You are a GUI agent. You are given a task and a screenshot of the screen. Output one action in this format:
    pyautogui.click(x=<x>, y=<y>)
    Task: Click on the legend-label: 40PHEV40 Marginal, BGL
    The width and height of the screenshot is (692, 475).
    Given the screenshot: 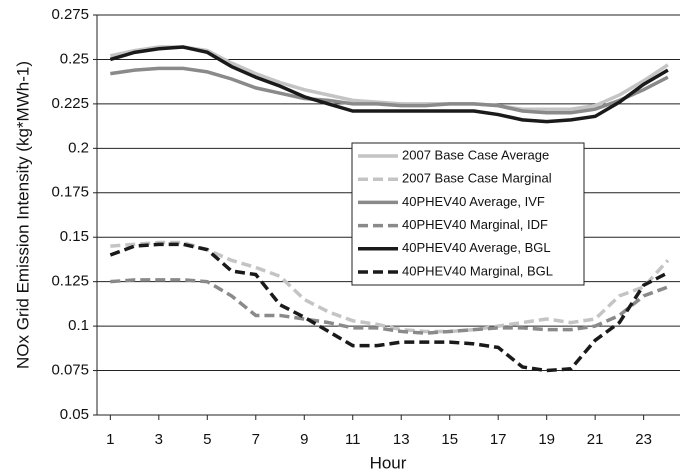 What is the action you would take?
    pyautogui.click(x=477, y=270)
    